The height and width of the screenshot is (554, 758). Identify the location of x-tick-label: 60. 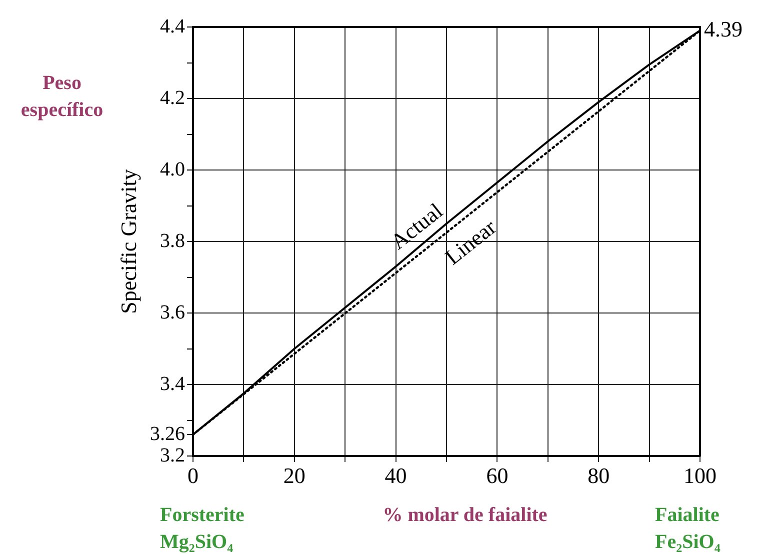
(497, 475).